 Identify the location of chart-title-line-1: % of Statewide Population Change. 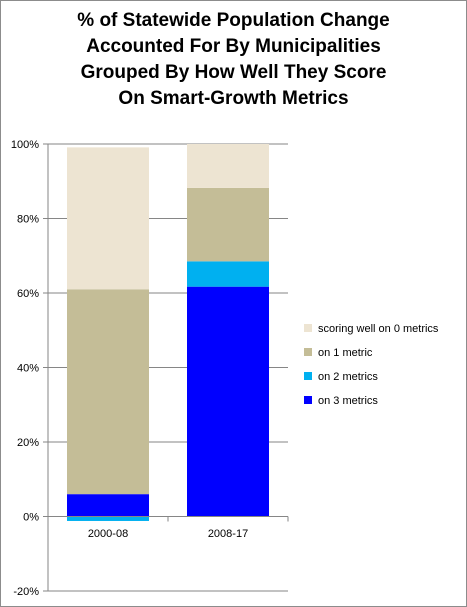
(233, 20).